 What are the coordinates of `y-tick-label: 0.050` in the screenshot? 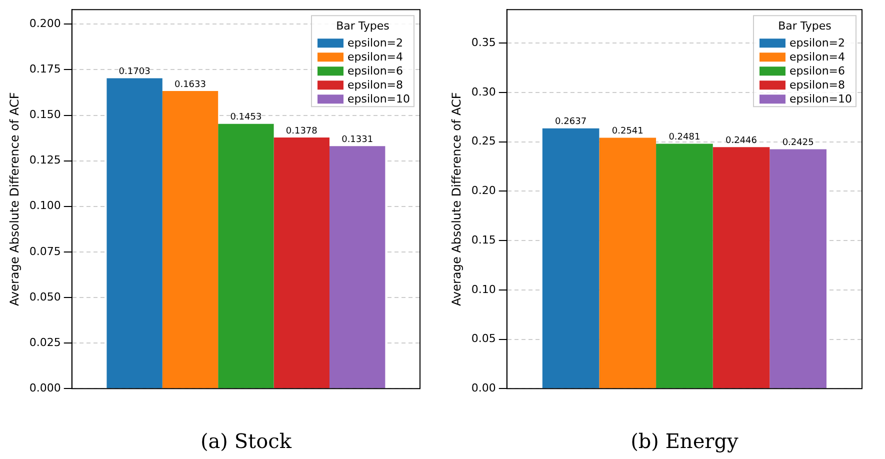 It's located at (45, 297).